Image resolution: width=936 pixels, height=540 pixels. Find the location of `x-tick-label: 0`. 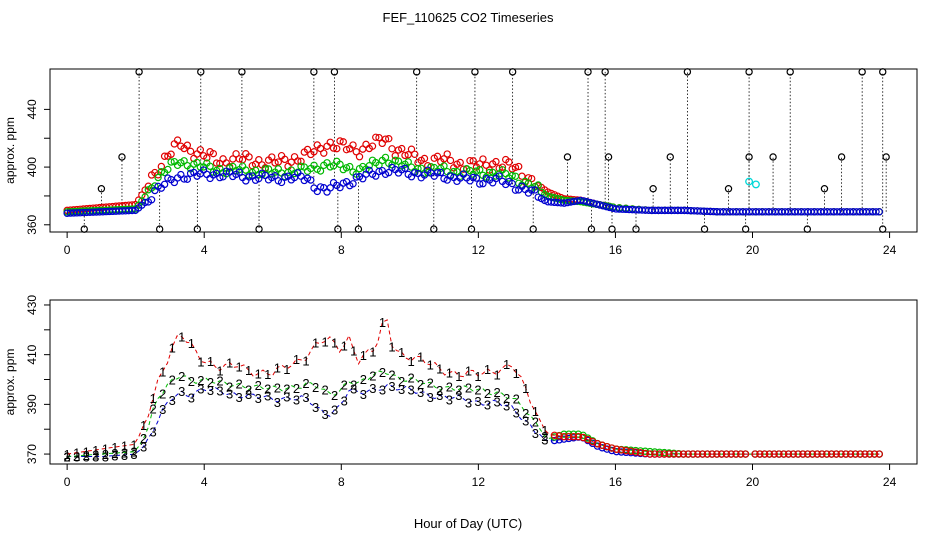

x-tick-label: 0 is located at coordinates (67, 250).